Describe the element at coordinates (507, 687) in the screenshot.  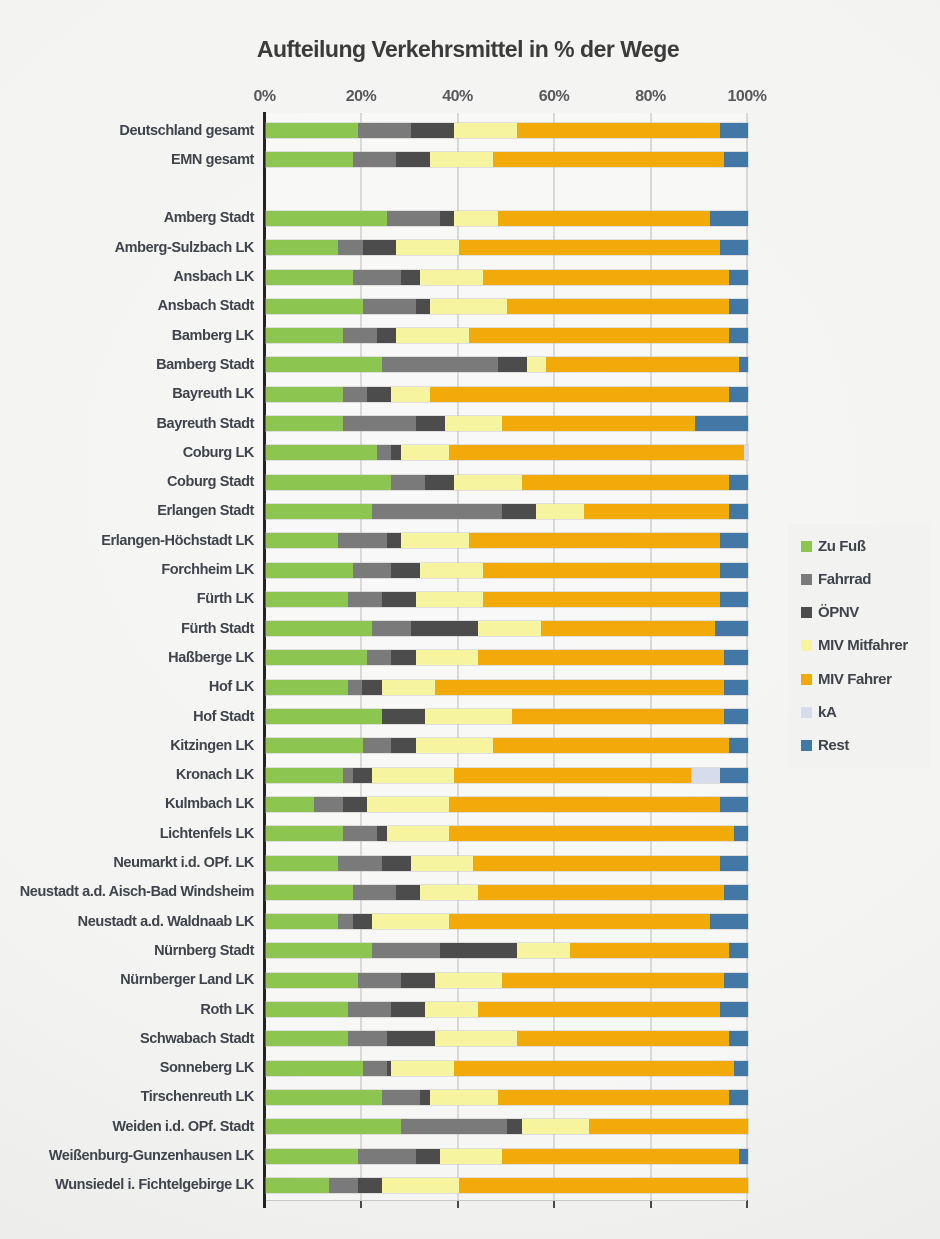
I see `bar-row-hof-lk` at that location.